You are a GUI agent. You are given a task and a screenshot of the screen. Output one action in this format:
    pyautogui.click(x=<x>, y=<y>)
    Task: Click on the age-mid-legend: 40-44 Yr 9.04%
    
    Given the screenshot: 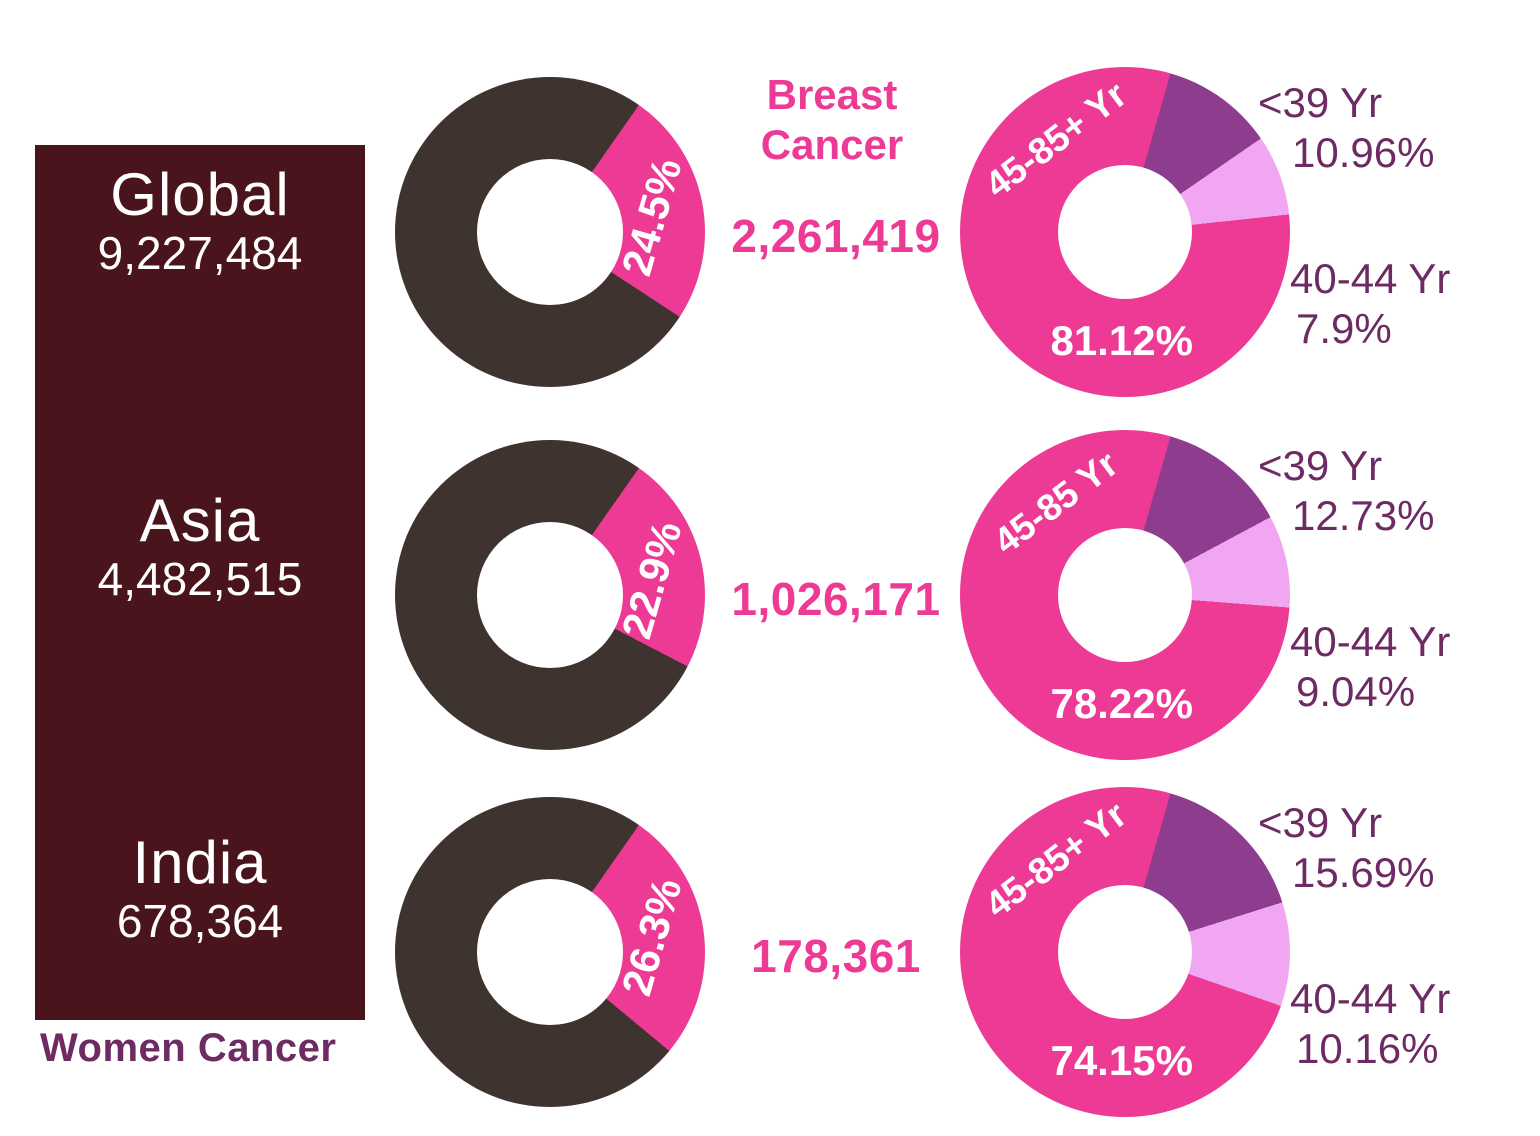 What is the action you would take?
    pyautogui.click(x=1370, y=666)
    